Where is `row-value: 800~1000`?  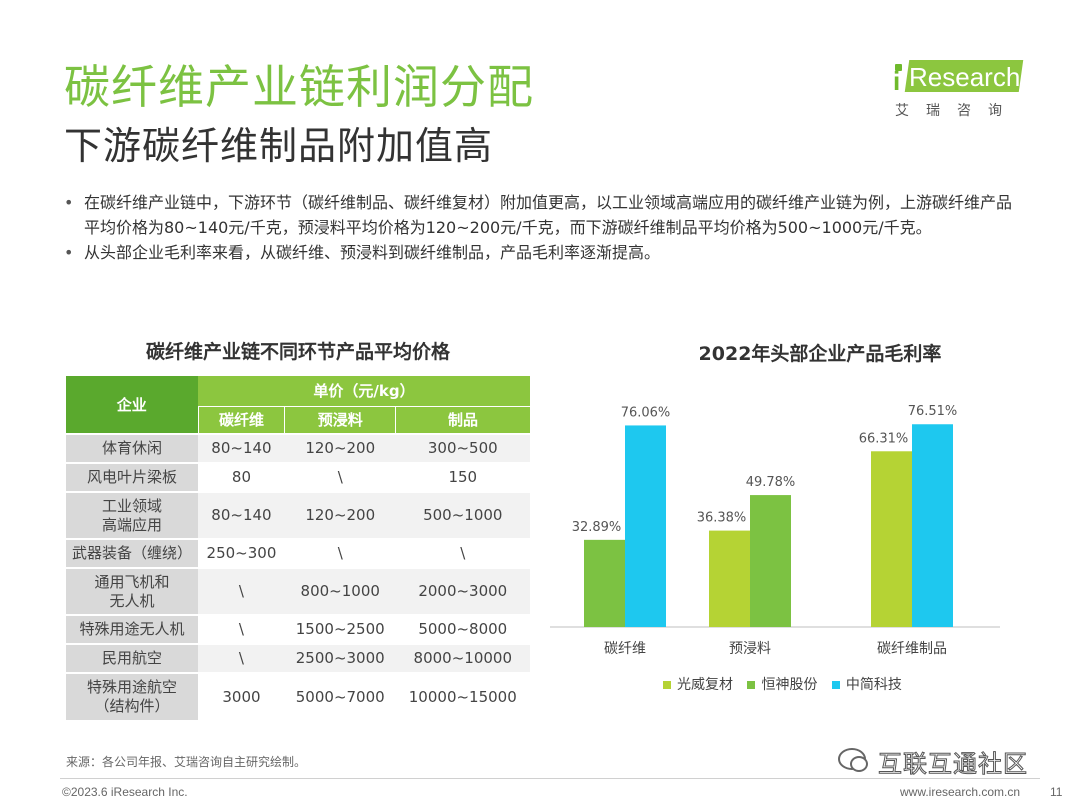
row-value: 800~1000 is located at coordinates (340, 591).